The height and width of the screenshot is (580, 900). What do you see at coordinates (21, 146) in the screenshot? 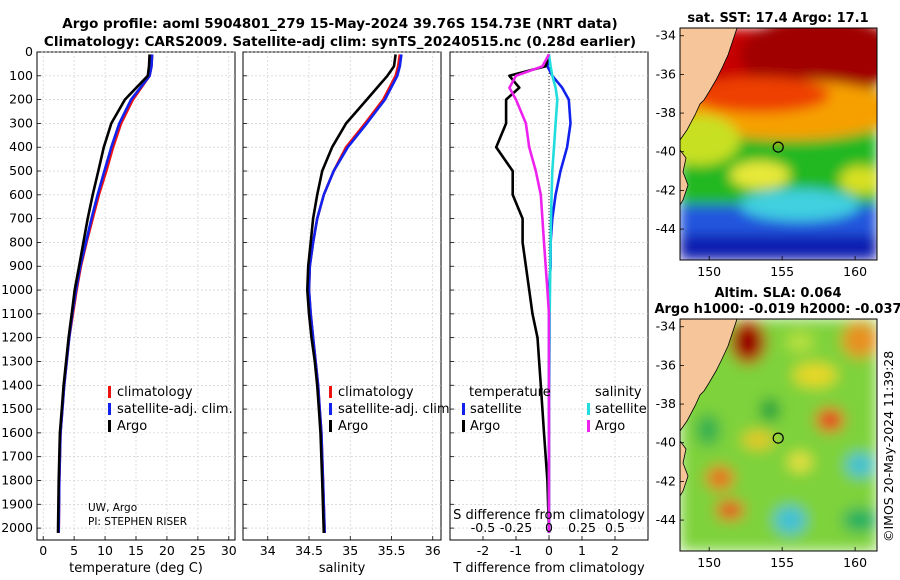
I see `y-tick-label: 400` at bounding box center [21, 146].